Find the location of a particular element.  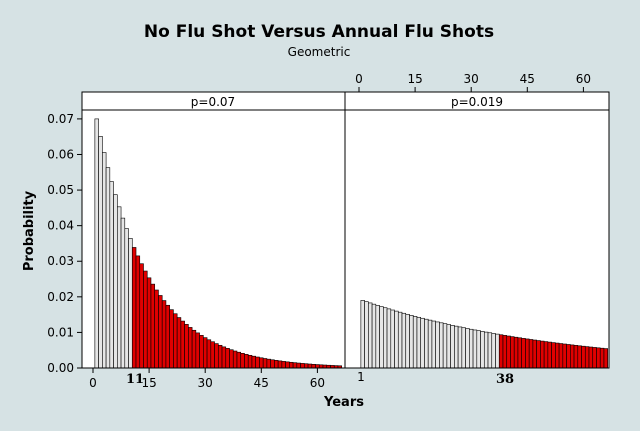

bar-p0-x42 is located at coordinates (250, 361).